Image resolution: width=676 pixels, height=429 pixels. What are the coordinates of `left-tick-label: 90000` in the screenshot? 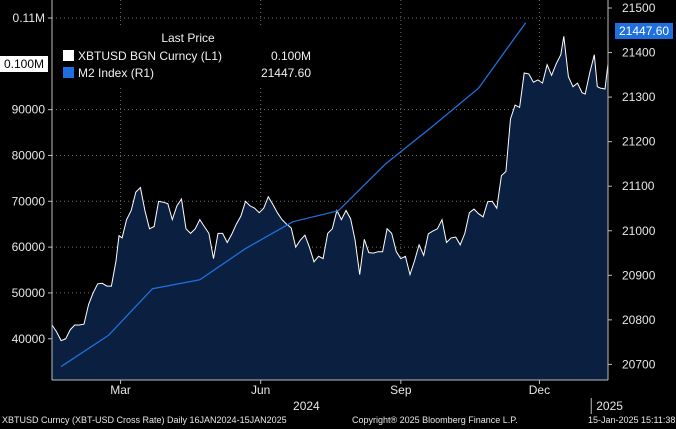 It's located at (29, 110).